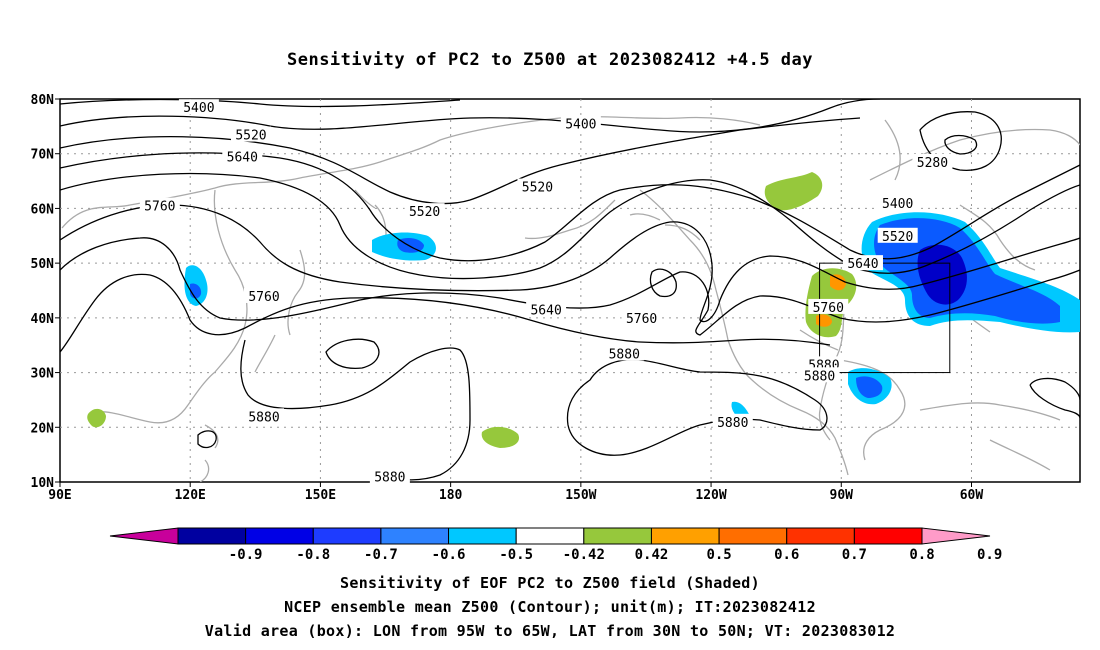 The image size is (1100, 650). Describe the element at coordinates (43, 209) in the screenshot. I see `lat-tick-label: 60N` at that location.